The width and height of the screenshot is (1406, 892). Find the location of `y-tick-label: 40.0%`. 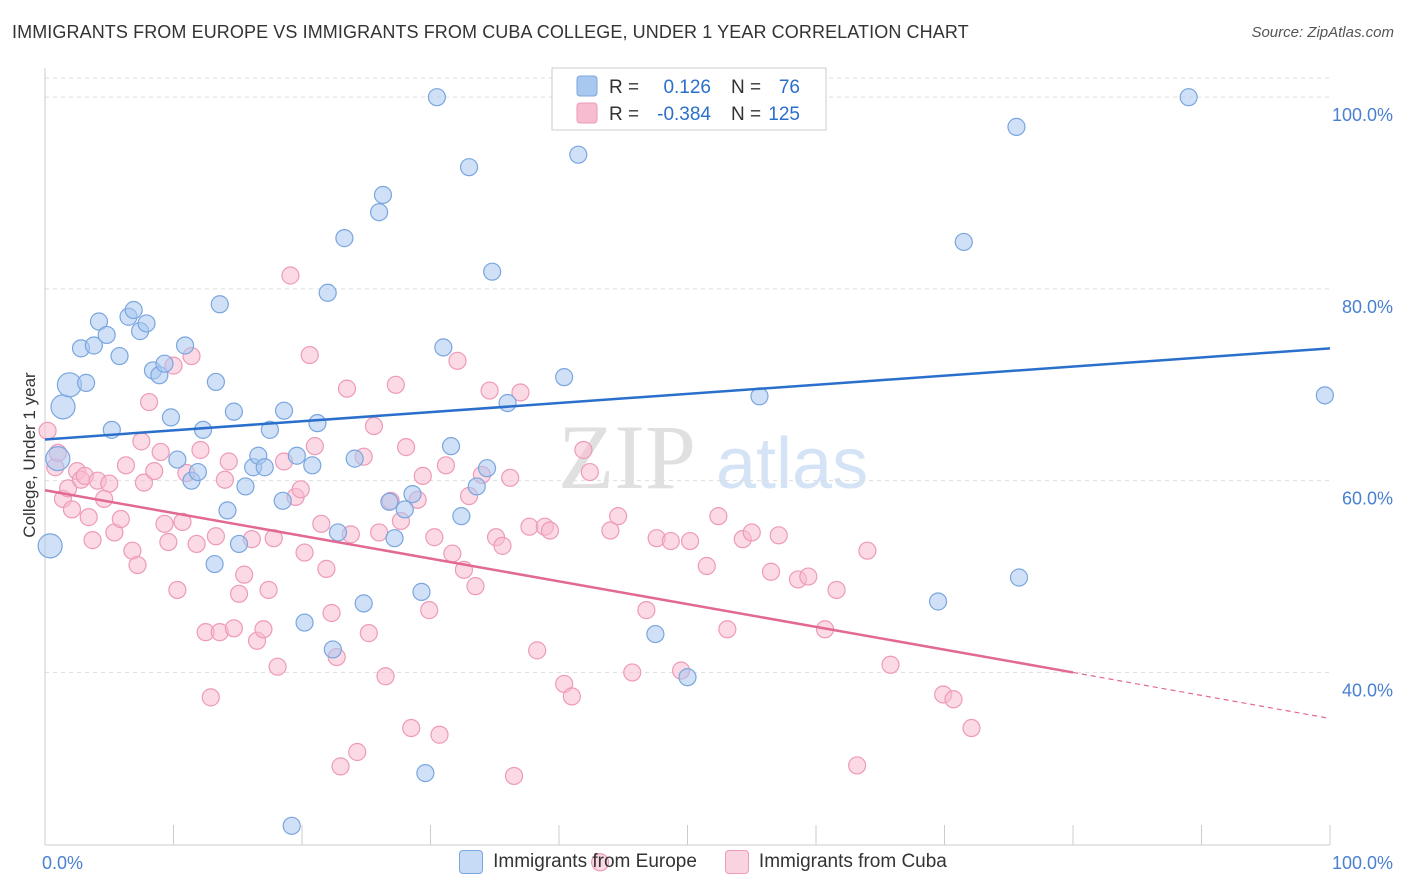

y-tick-label: 40.0% is located at coordinates (1367, 690).